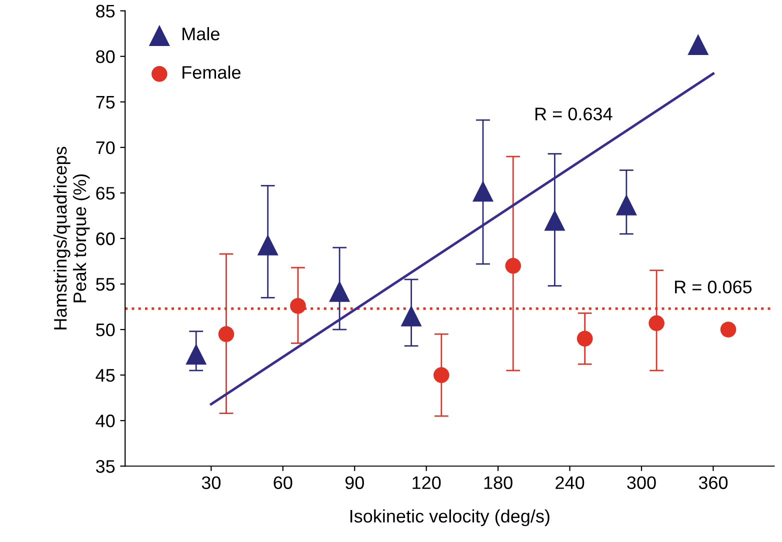 The image size is (782, 542). Describe the element at coordinates (570, 483) in the screenshot. I see `x-tick-label: 240` at that location.